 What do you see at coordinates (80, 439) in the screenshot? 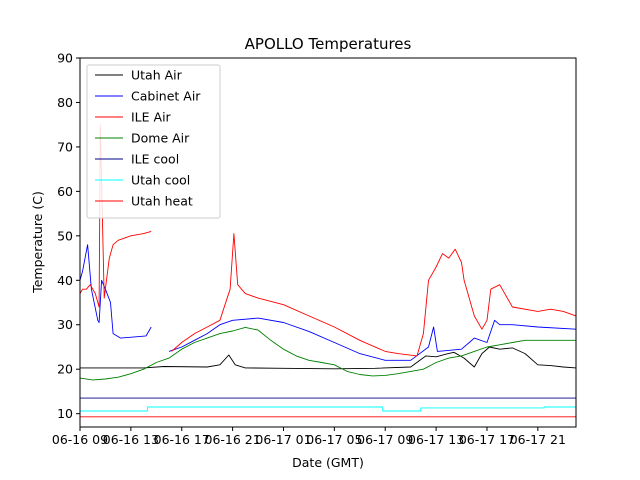
I see `x-tick-label: 06-16 09` at bounding box center [80, 439].